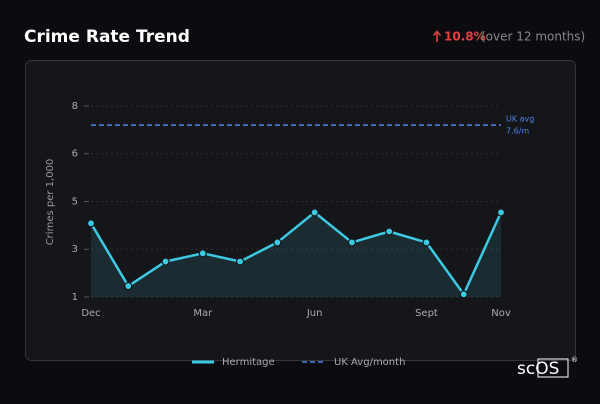 The image size is (600, 404). I want to click on up-arrow, so click(437, 36).